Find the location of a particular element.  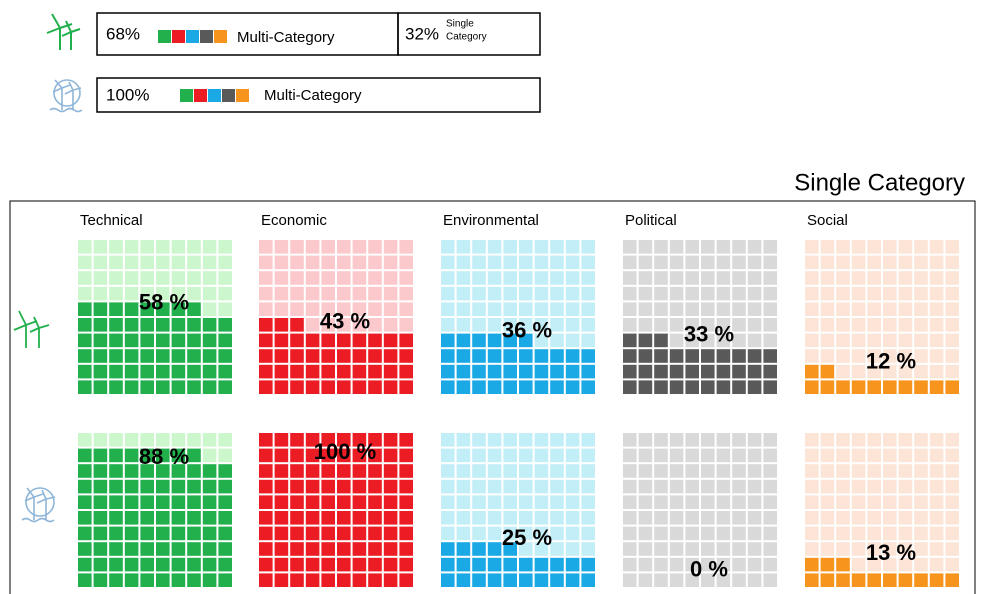

offshore-icon is located at coordinates (66, 96).